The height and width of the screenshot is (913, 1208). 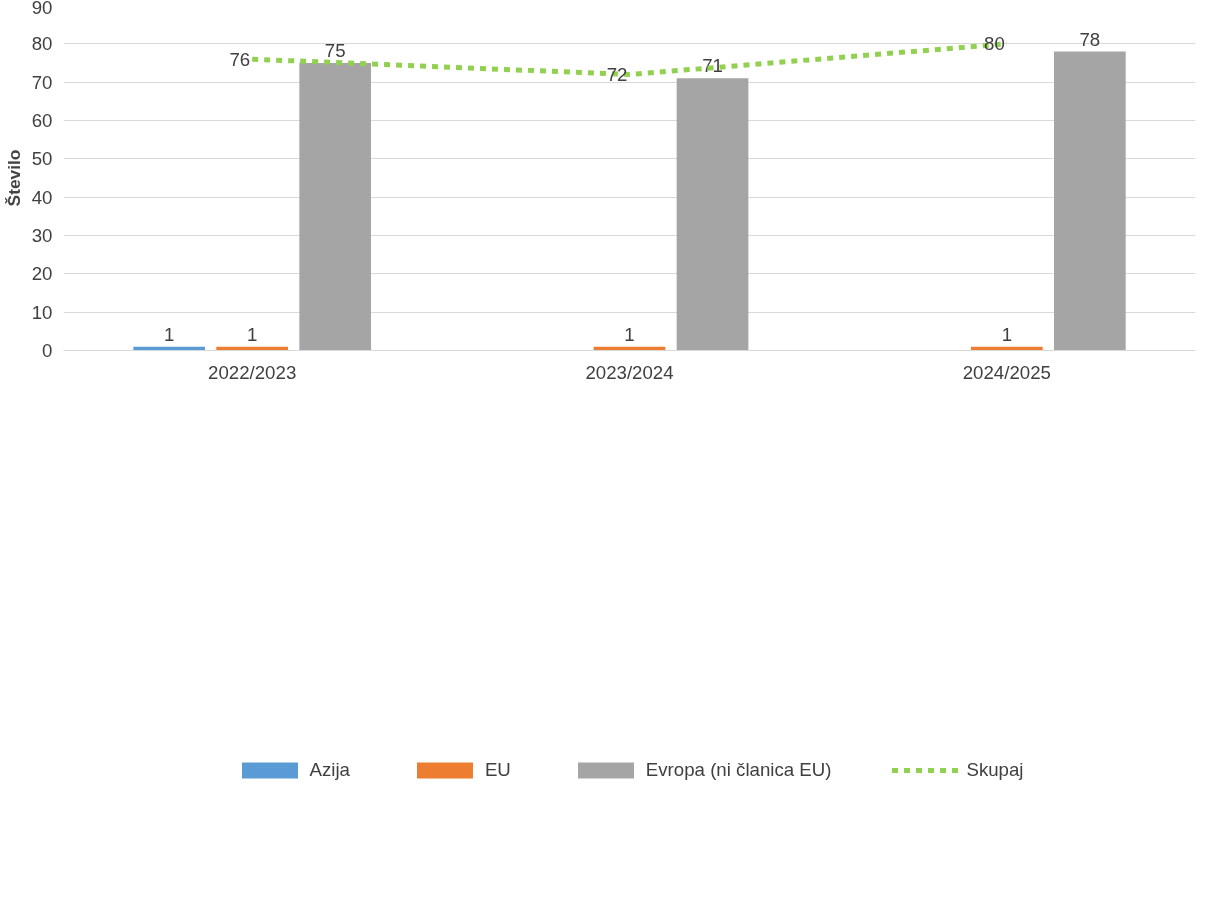 I want to click on y-tick-label: 0, so click(x=47, y=350).